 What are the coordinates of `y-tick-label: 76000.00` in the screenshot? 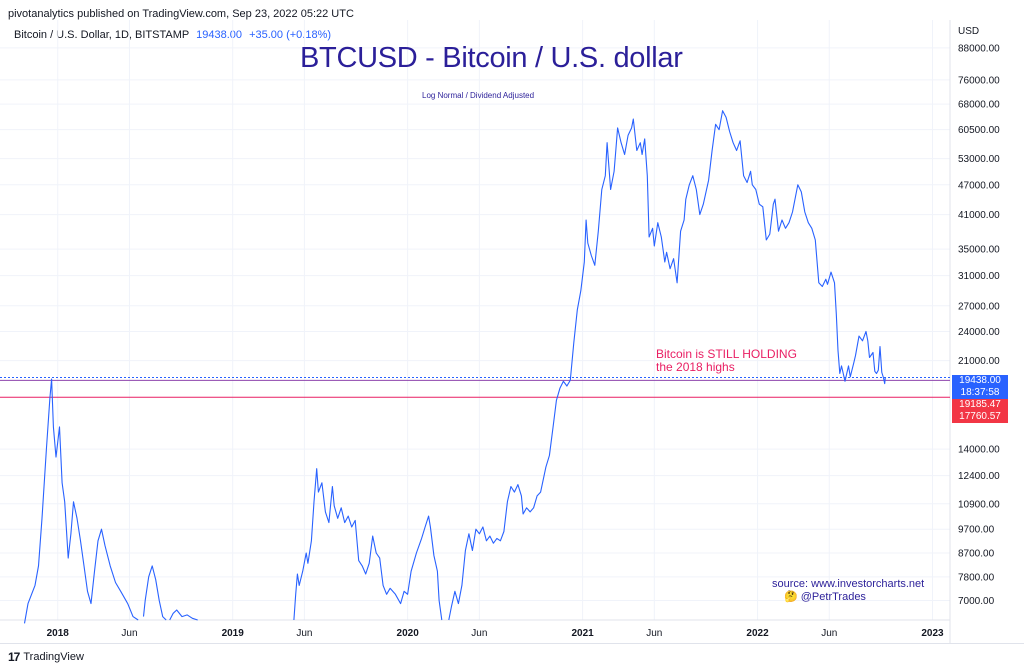 It's located at (979, 80).